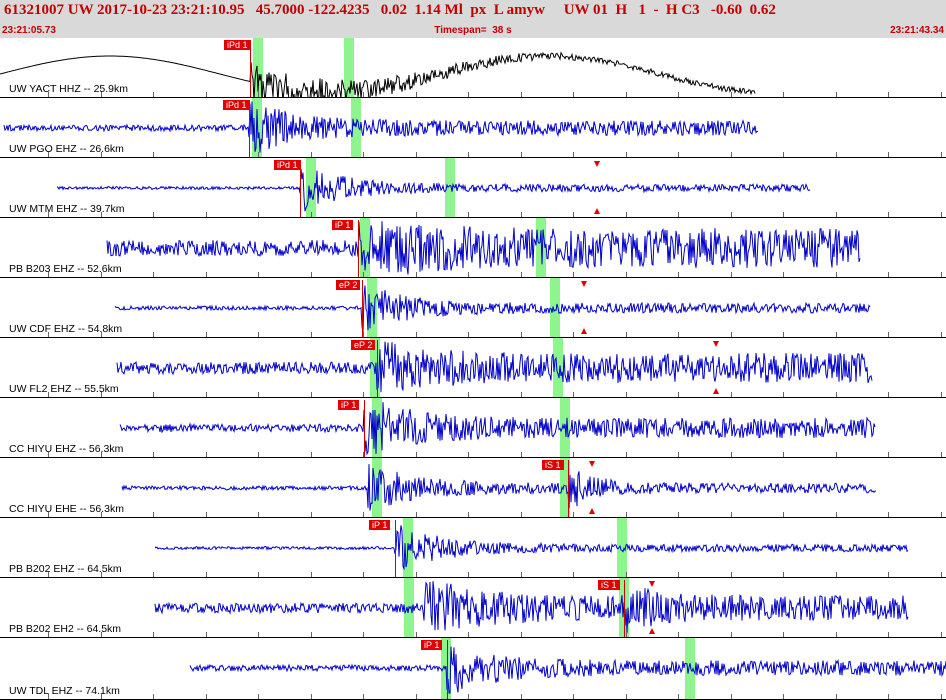 The height and width of the screenshot is (700, 946). I want to click on channel-row: iPd 1 UW PGO EHZ -- 26.6km, so click(473, 128).